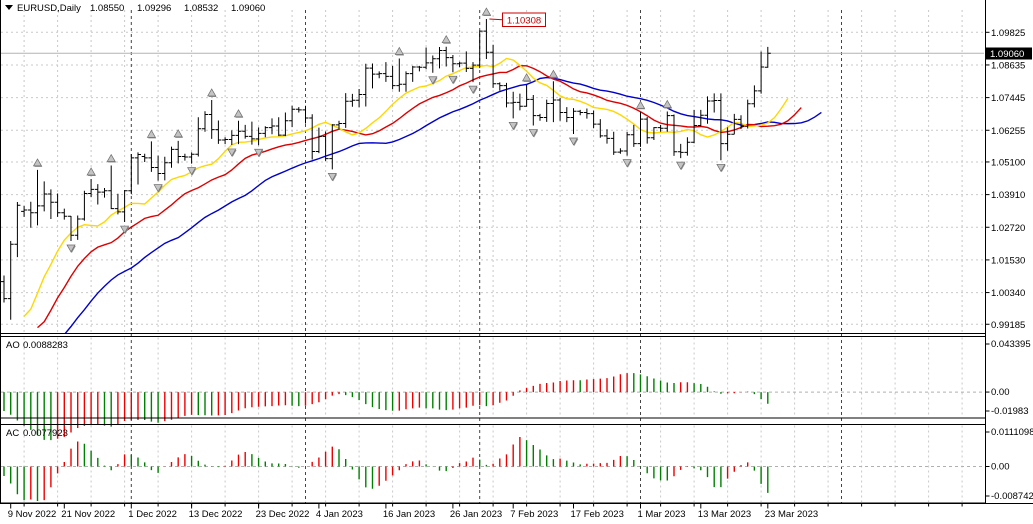  I want to click on annotation-box, so click(524, 19).